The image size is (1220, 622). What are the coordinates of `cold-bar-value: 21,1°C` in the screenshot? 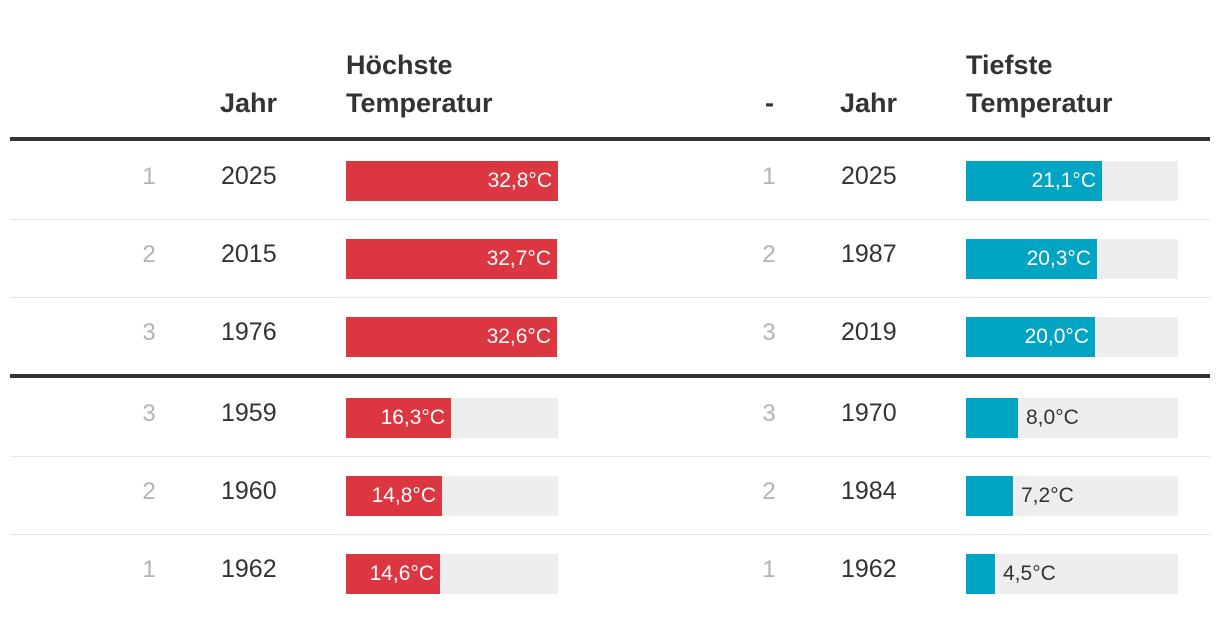 It's located at (1063, 180).